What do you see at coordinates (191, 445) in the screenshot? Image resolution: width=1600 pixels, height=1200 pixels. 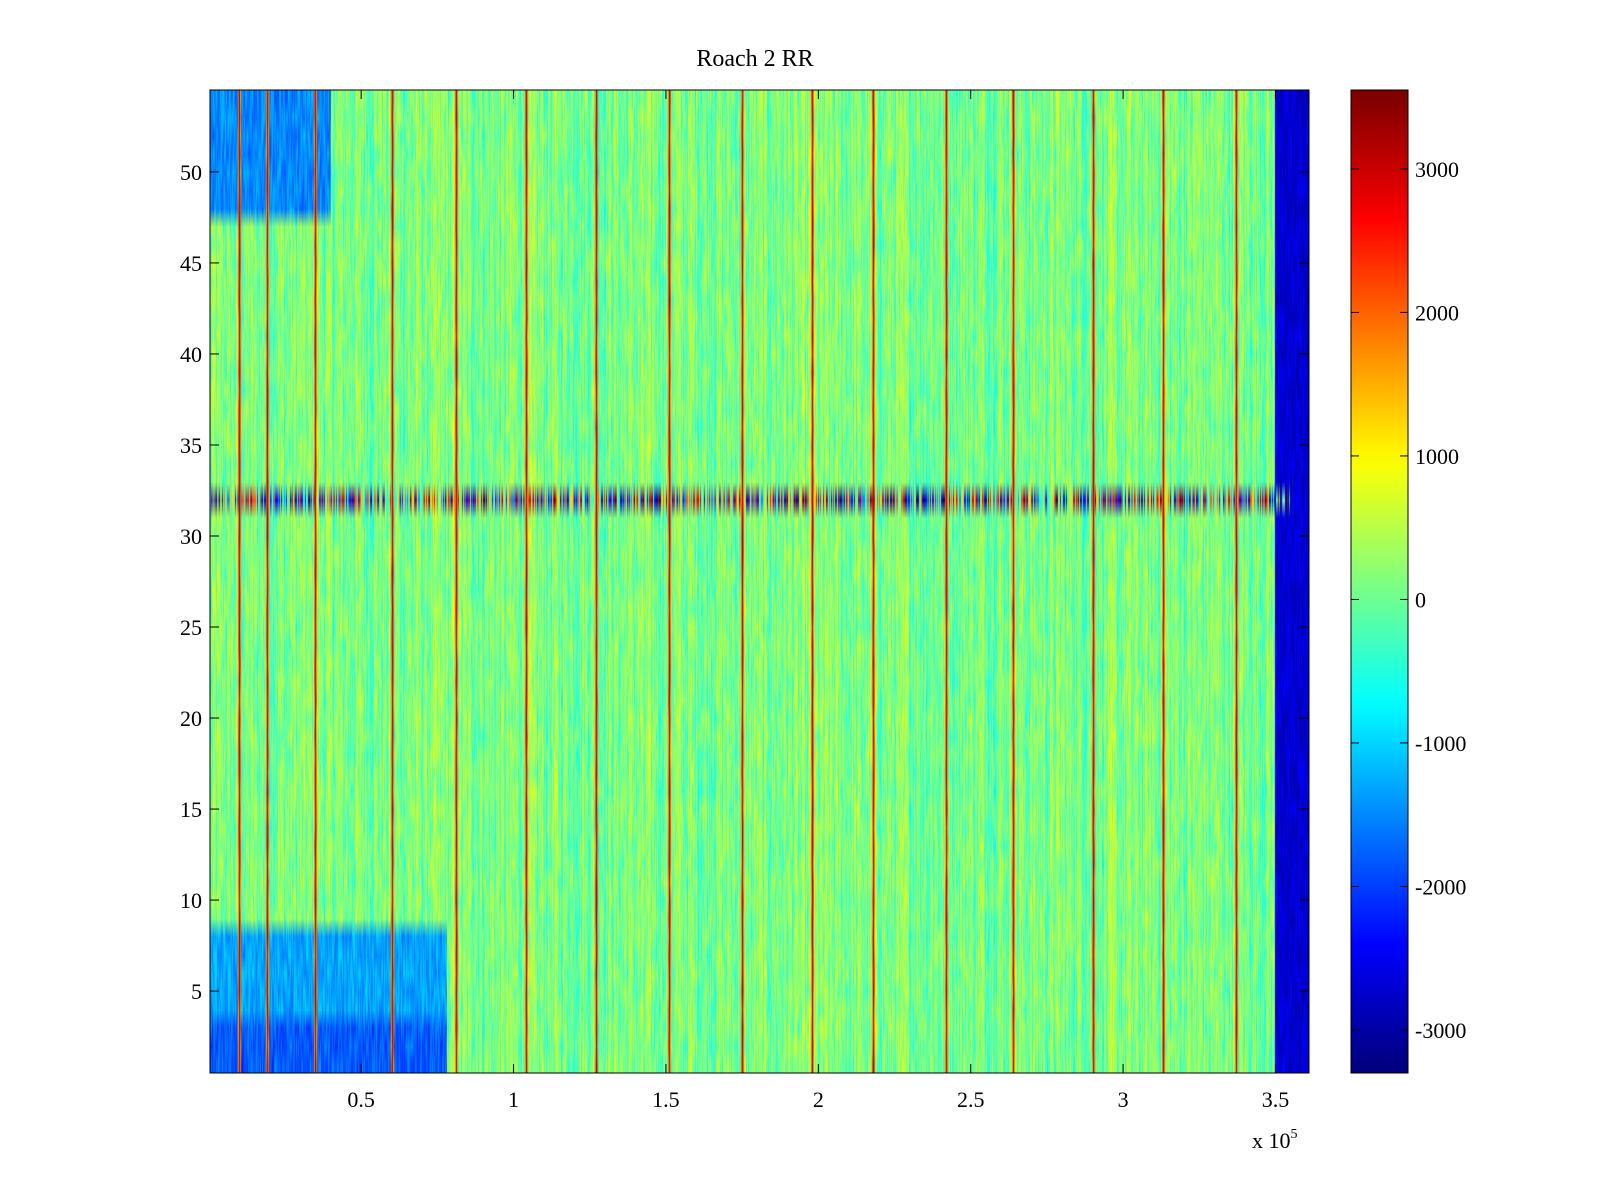 I see `y-tick-label: 35` at bounding box center [191, 445].